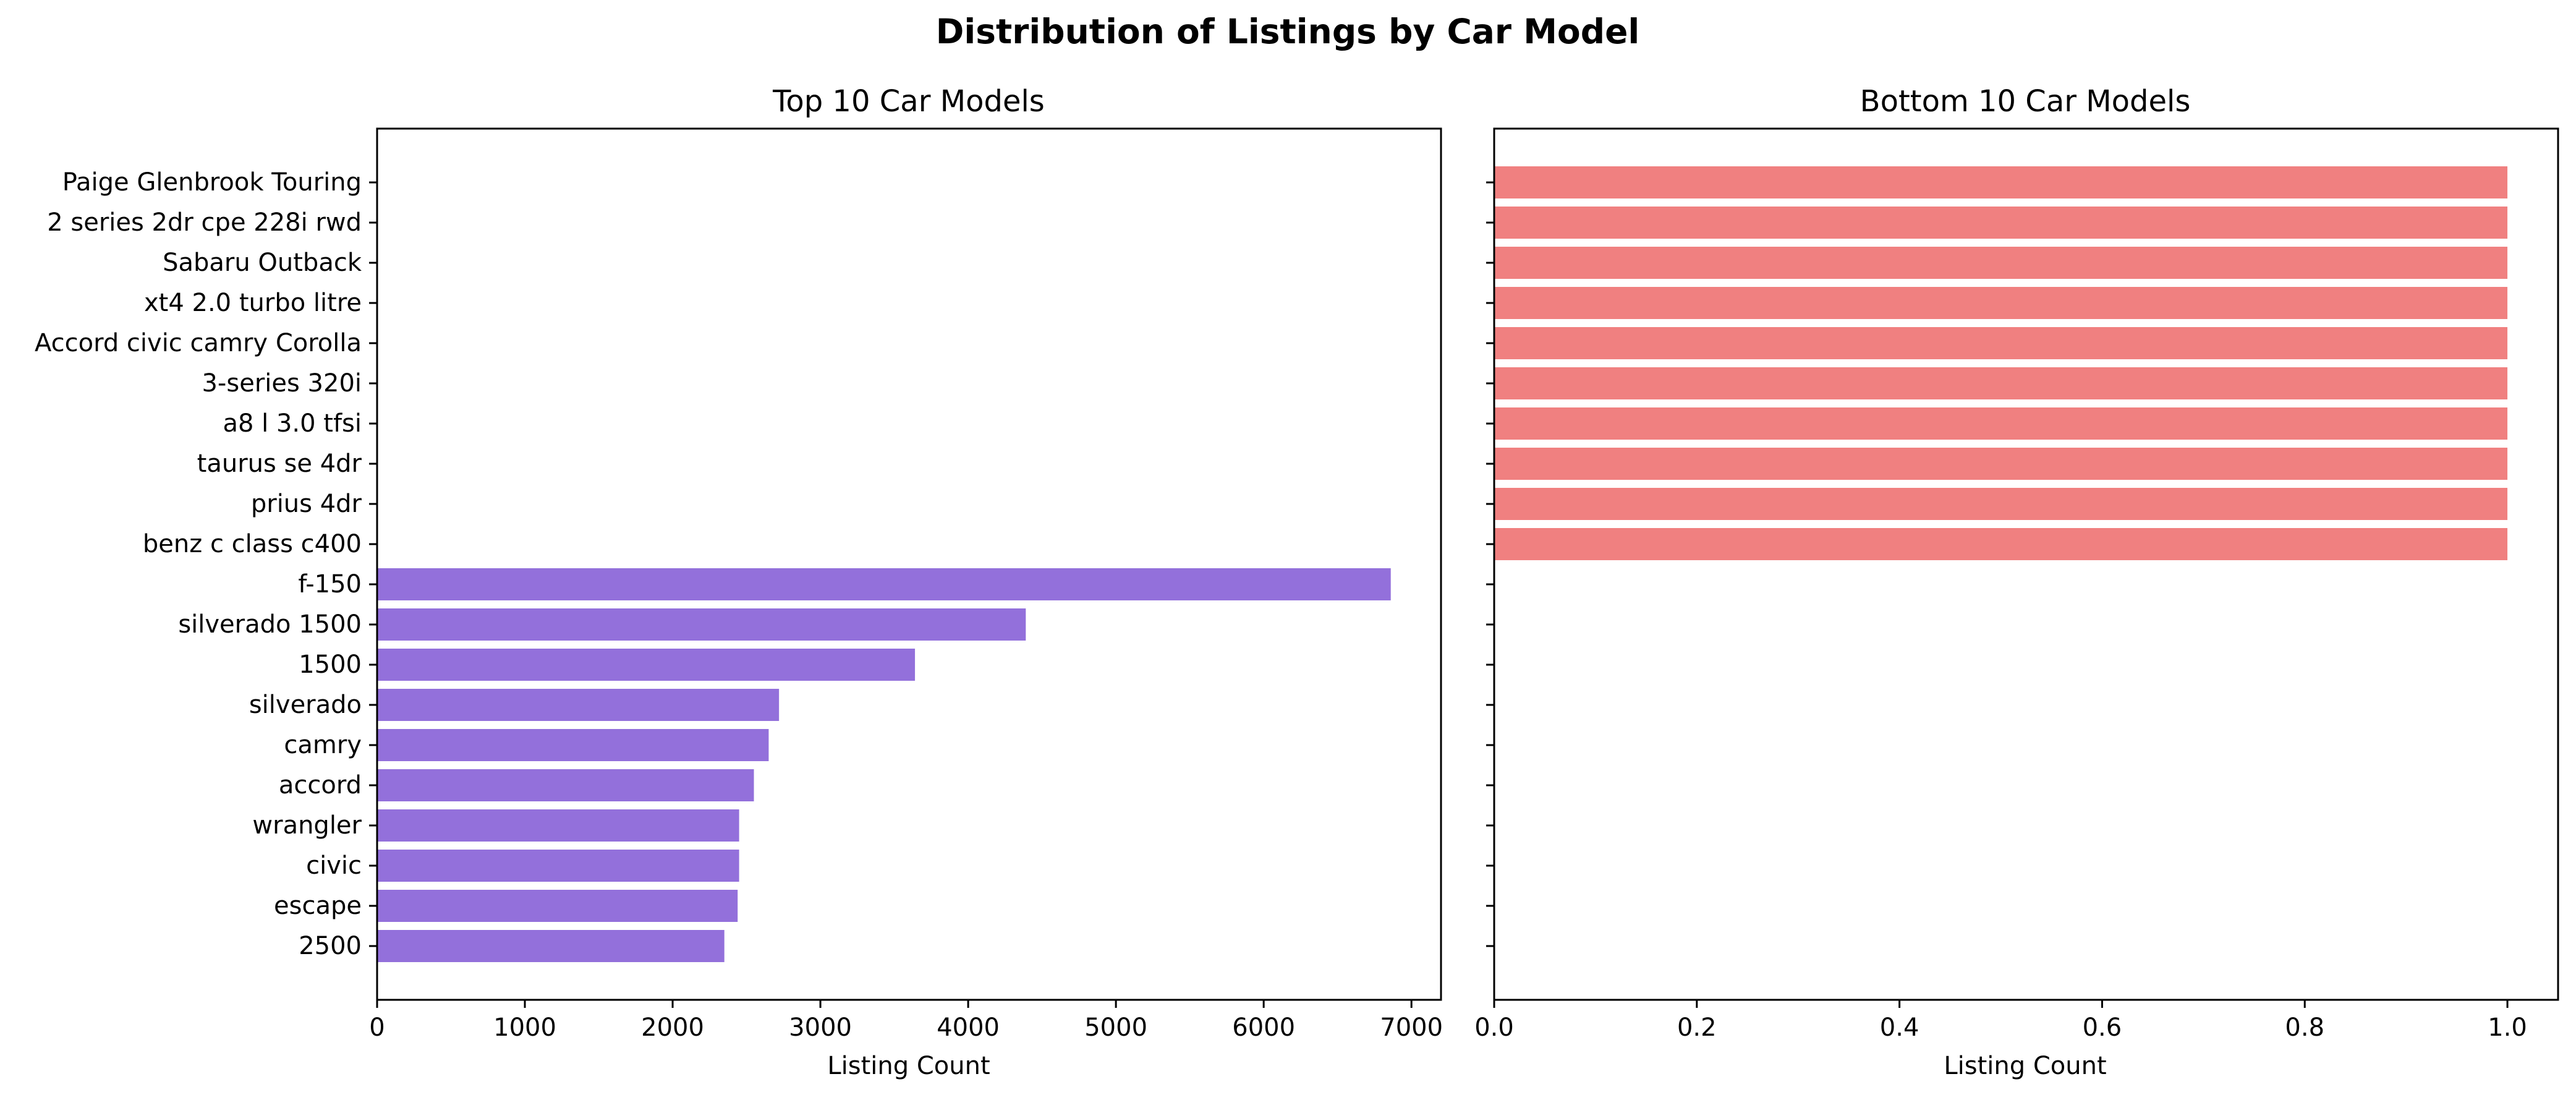  I want to click on top-models-x-tick-label: 2000, so click(672, 1027).